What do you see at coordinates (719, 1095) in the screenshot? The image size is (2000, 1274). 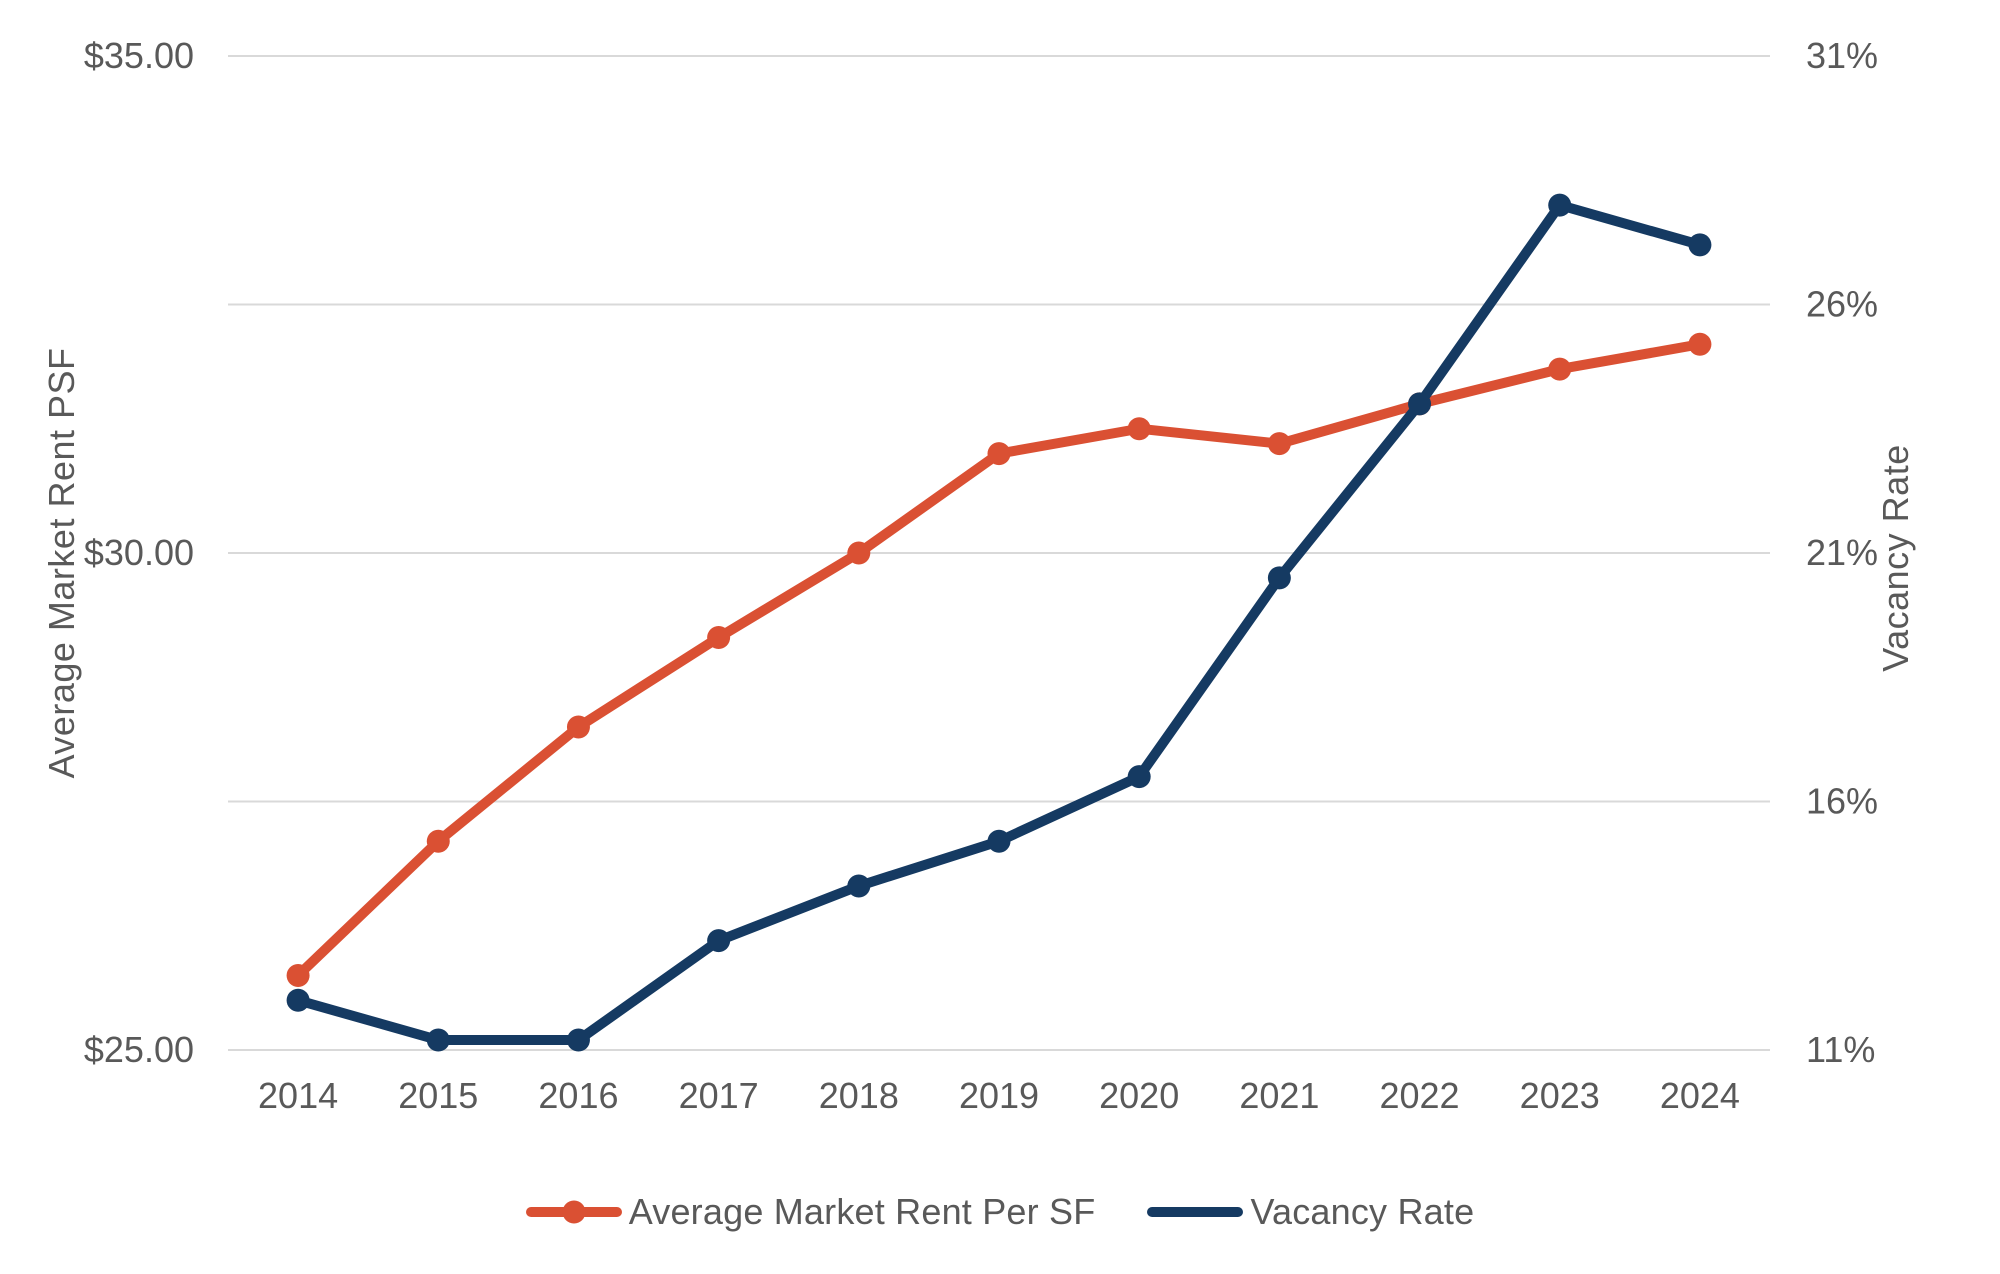 I see `x-axis-tick-label: 2017` at bounding box center [719, 1095].